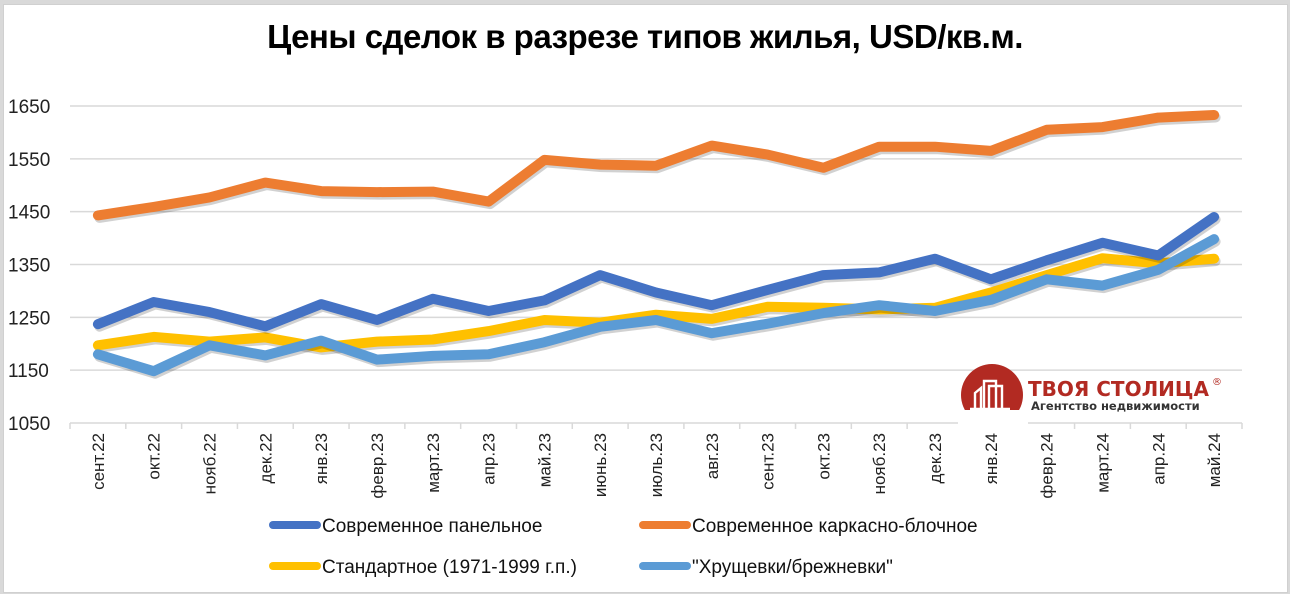 The image size is (1290, 594). Describe the element at coordinates (1118, 389) in the screenshot. I see `logo-name: ТВОЯ СТОЛИЦА` at that location.